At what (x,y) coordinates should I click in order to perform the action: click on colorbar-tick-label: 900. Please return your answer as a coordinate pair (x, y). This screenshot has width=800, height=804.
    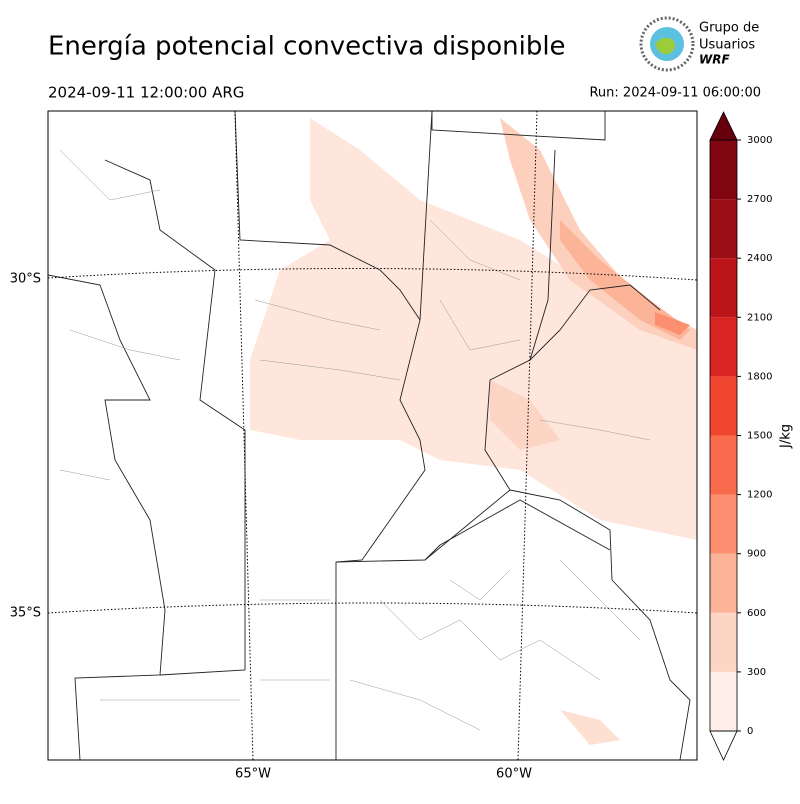
    Looking at the image, I should click on (756, 554).